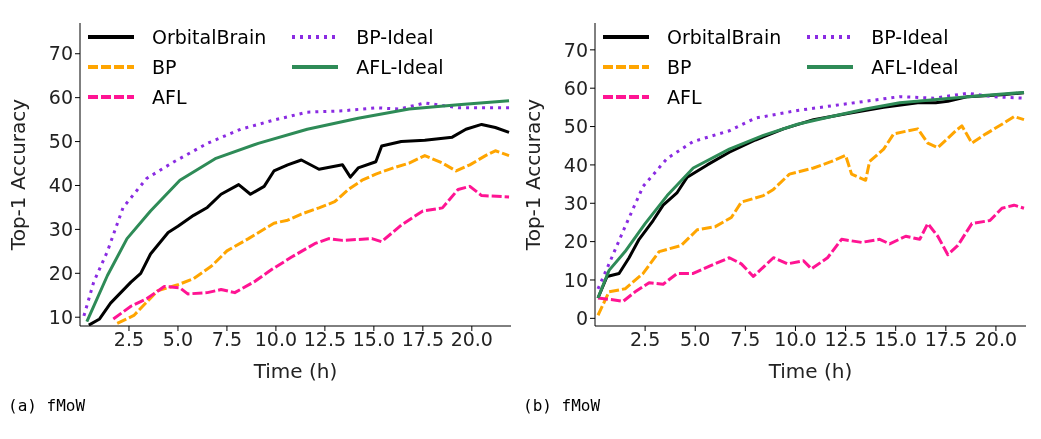 The image size is (1041, 439). What do you see at coordinates (581, 318) in the screenshot?
I see `y-tick-label: 0` at bounding box center [581, 318].